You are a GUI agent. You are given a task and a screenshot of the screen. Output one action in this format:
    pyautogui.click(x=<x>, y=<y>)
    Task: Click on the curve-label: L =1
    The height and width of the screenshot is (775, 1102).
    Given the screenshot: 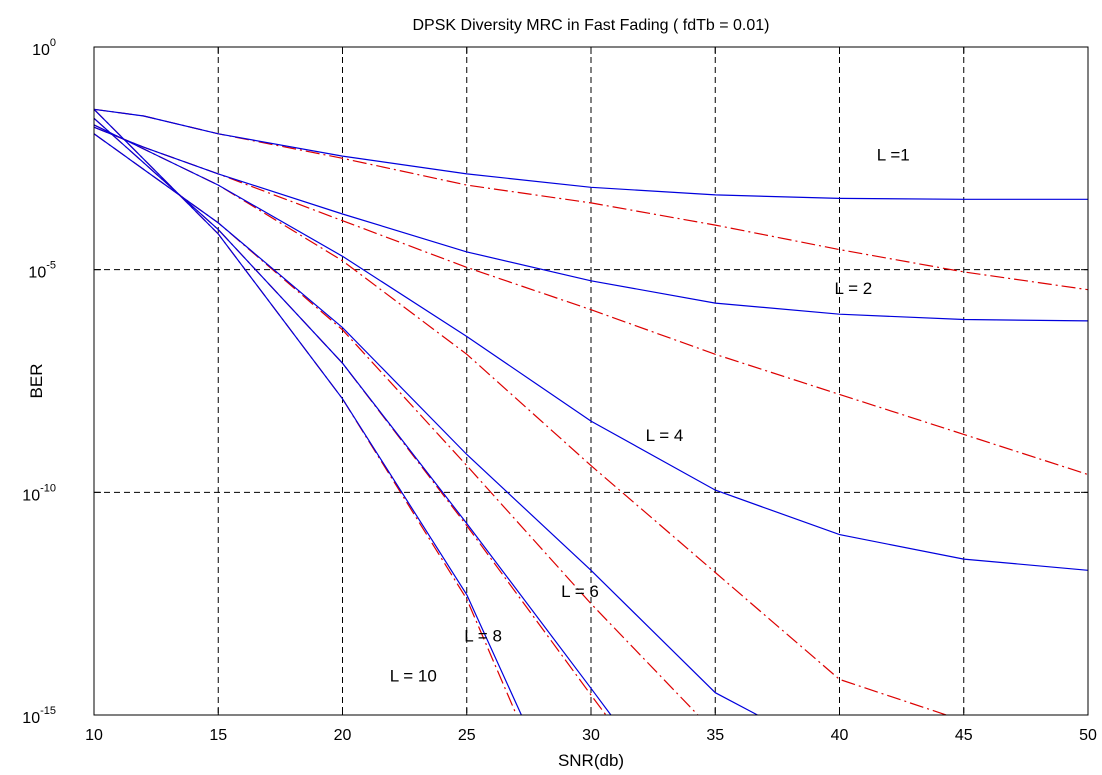 What is the action you would take?
    pyautogui.click(x=893, y=155)
    